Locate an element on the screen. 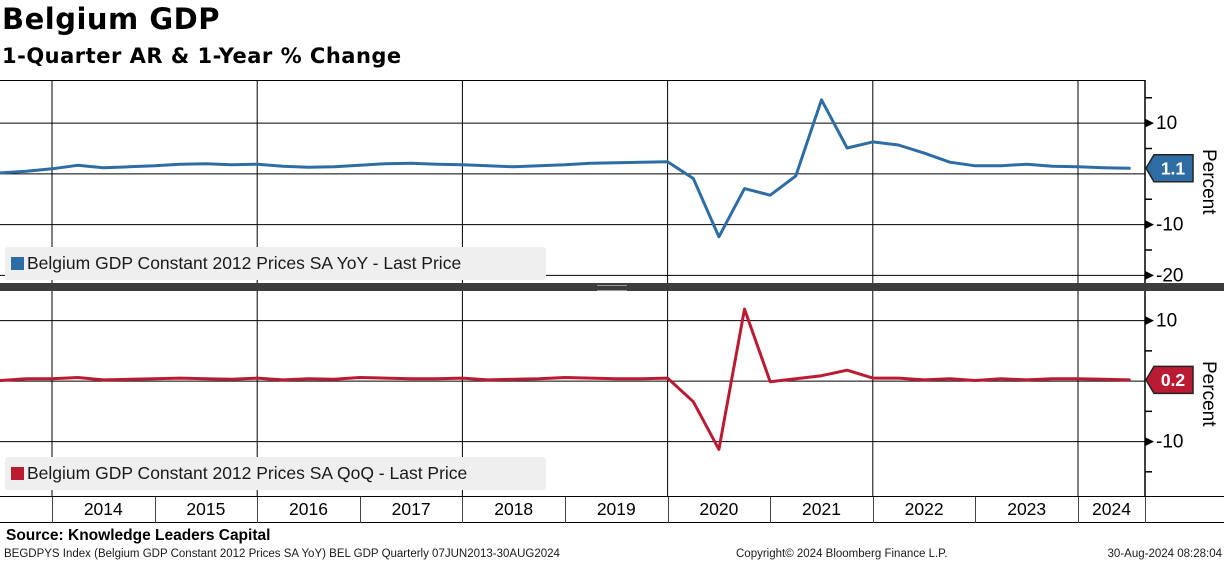 The width and height of the screenshot is (1224, 566). x-axis-year-label: 2020 is located at coordinates (719, 509).